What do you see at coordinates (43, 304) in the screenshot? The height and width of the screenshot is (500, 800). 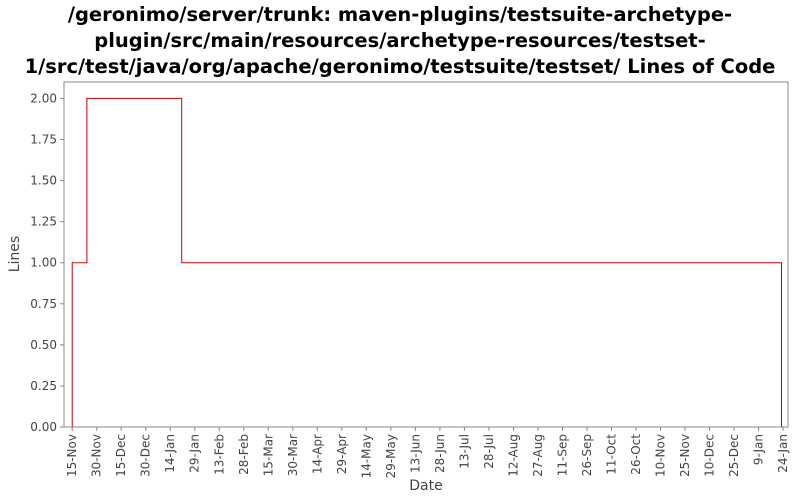 I see `y-tick-label: 0.75` at bounding box center [43, 304].